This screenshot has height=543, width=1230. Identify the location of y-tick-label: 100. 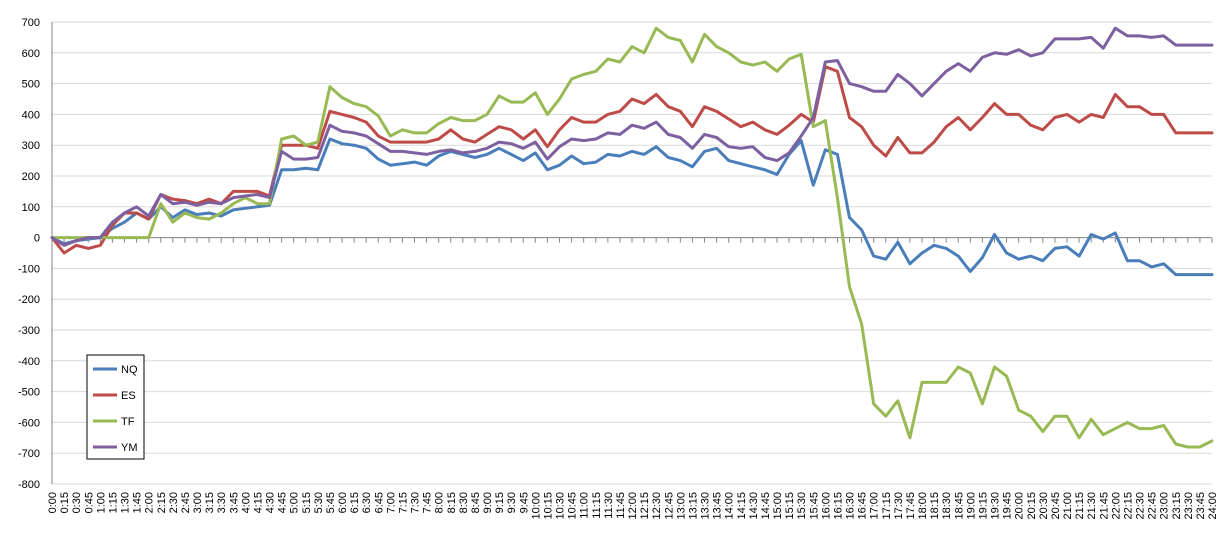
(31, 208).